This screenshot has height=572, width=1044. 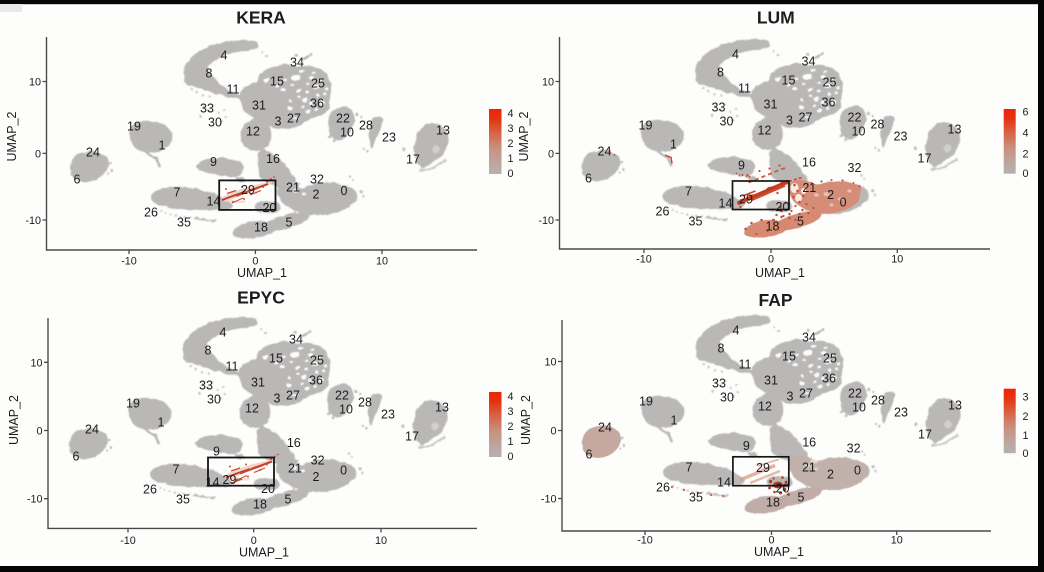 What do you see at coordinates (775, 300) in the screenshot?
I see `svg-text: FAP` at bounding box center [775, 300].